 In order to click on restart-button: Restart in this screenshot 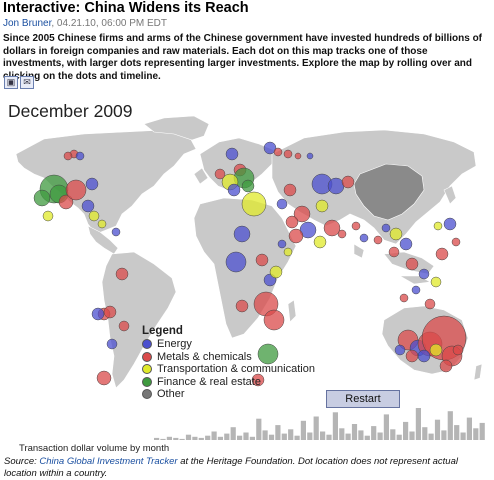, I will do `click(363, 399)`.